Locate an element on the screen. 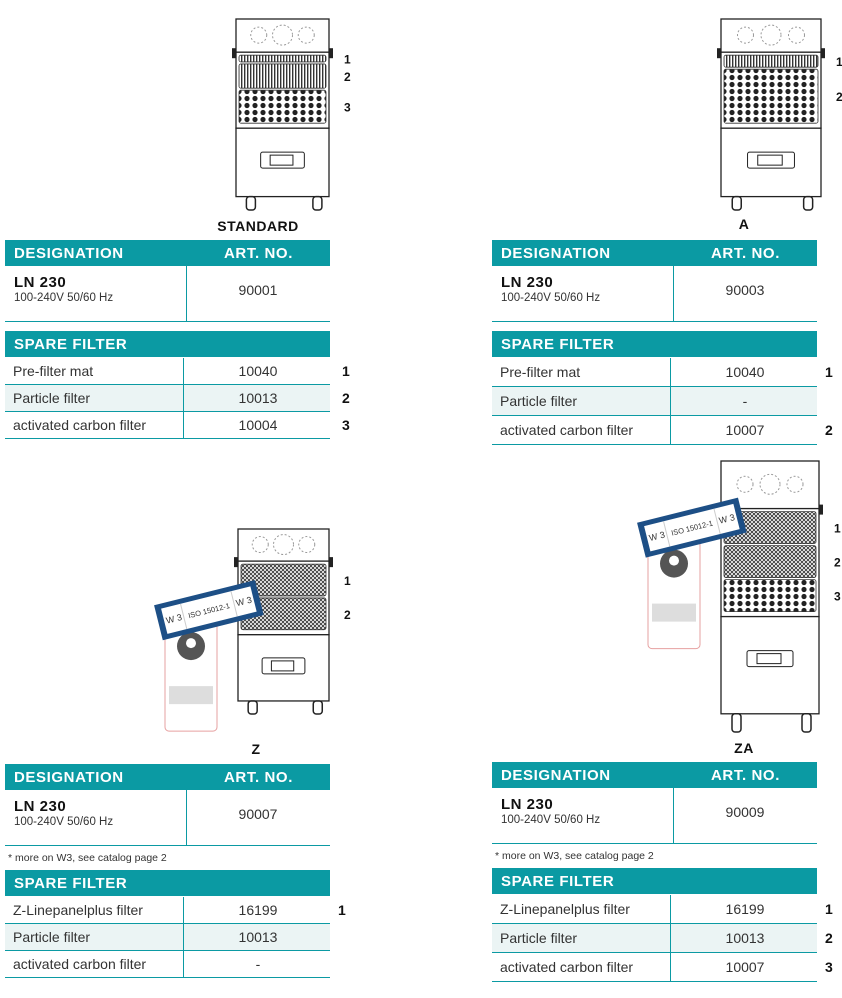  designation-row: LN 230 100-240V 50/60 Hz 90007 is located at coordinates (167, 818).